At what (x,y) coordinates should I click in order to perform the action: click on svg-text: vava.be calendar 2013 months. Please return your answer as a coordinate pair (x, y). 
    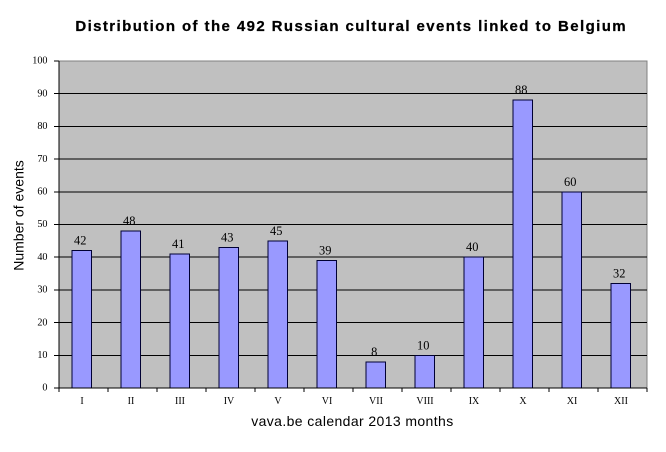
    Looking at the image, I should click on (352, 421).